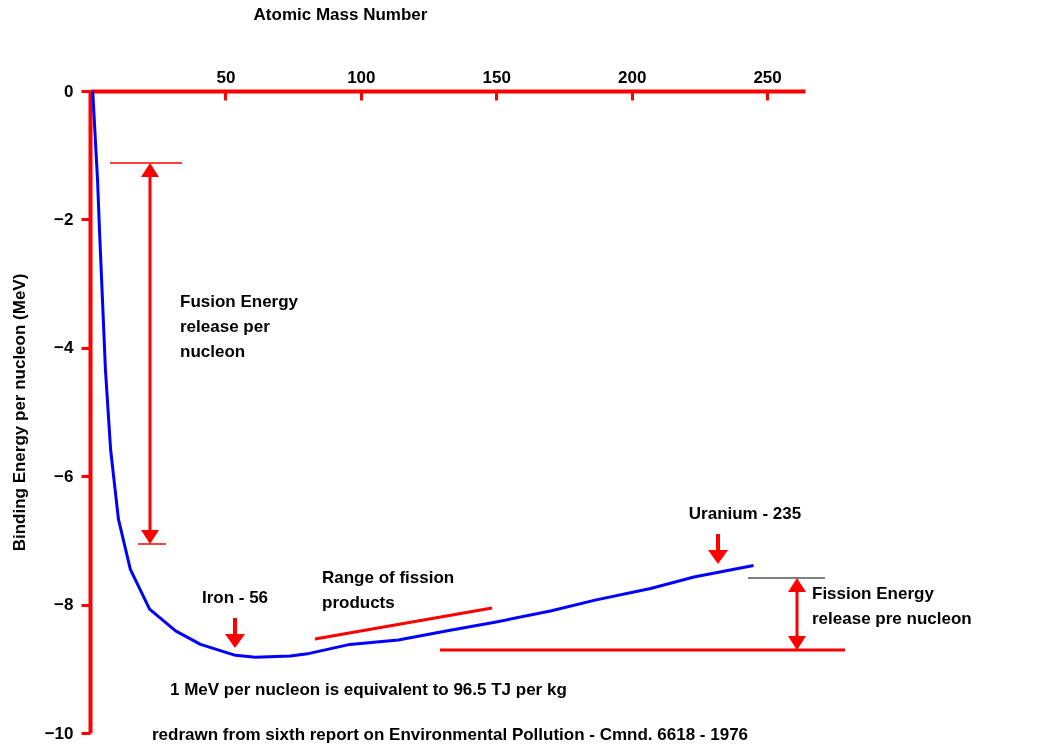  I want to click on x-tick-label: 250, so click(767, 77).